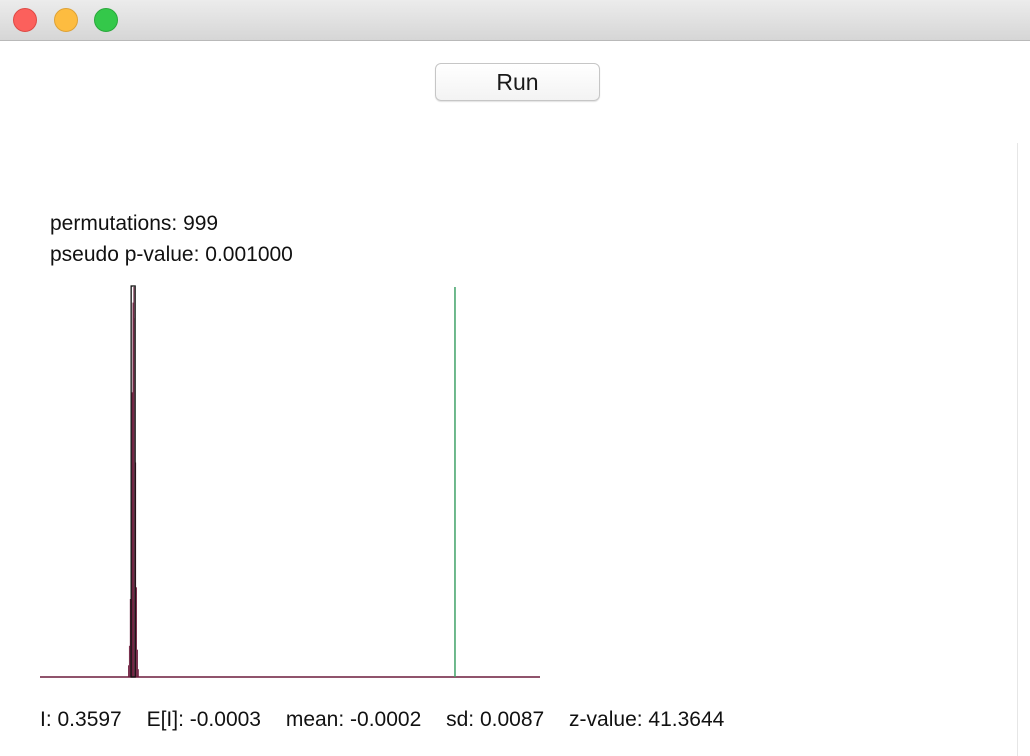  Describe the element at coordinates (66, 20) in the screenshot. I see `minimize-window-button` at that location.